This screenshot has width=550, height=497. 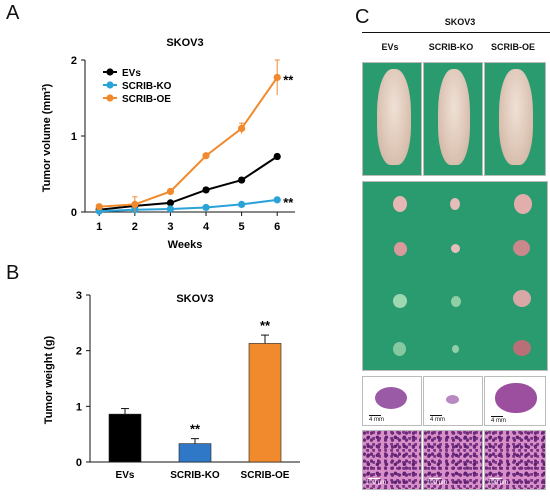 I want to click on mouse-photo-scrib-ko, so click(x=453, y=119).